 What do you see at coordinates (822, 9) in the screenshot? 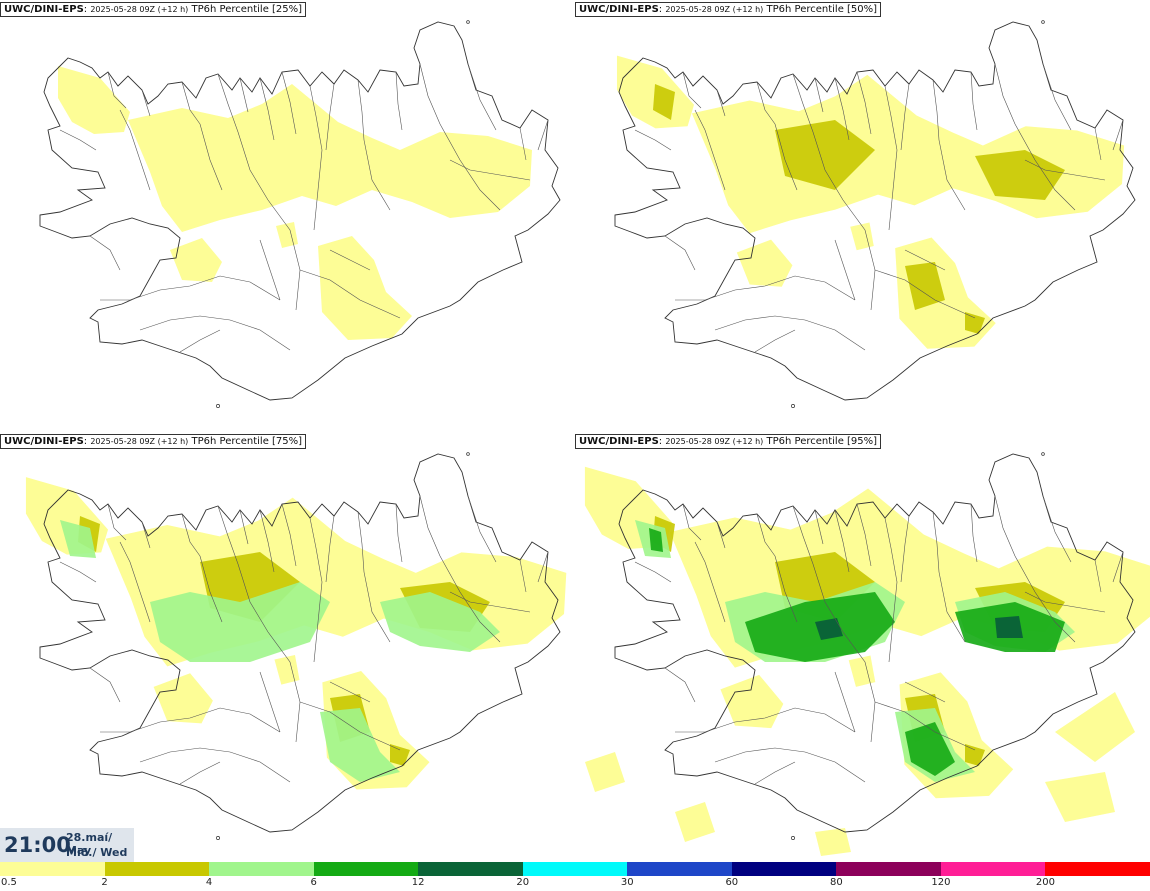
I see `product-label: TP6h Percentile [50%]` at bounding box center [822, 9].